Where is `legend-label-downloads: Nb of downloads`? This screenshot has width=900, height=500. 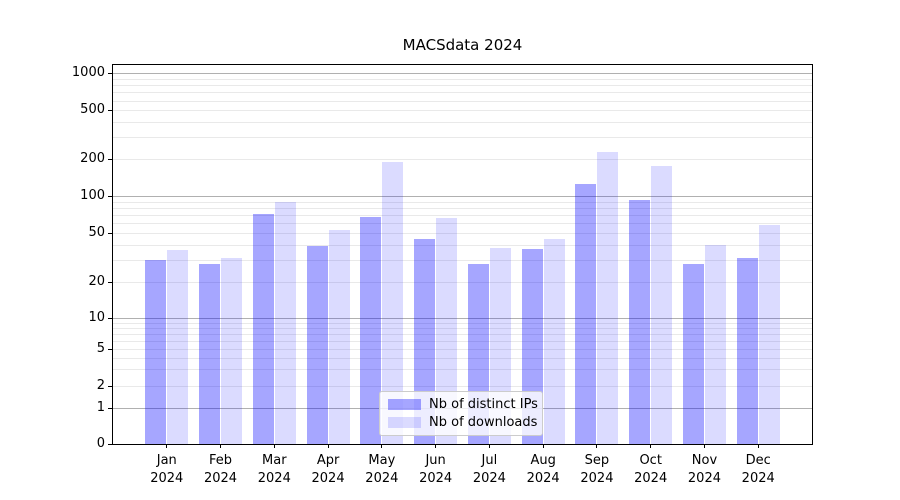 legend-label-downloads: Nb of downloads is located at coordinates (483, 422).